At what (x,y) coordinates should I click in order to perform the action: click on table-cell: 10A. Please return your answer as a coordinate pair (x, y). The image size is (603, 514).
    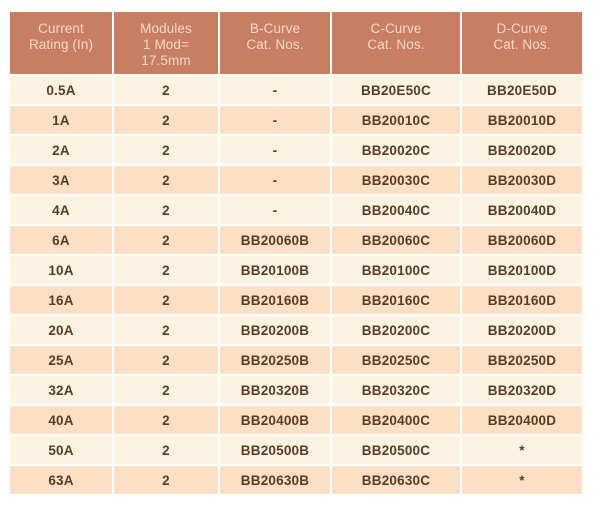
    Looking at the image, I should click on (61, 270).